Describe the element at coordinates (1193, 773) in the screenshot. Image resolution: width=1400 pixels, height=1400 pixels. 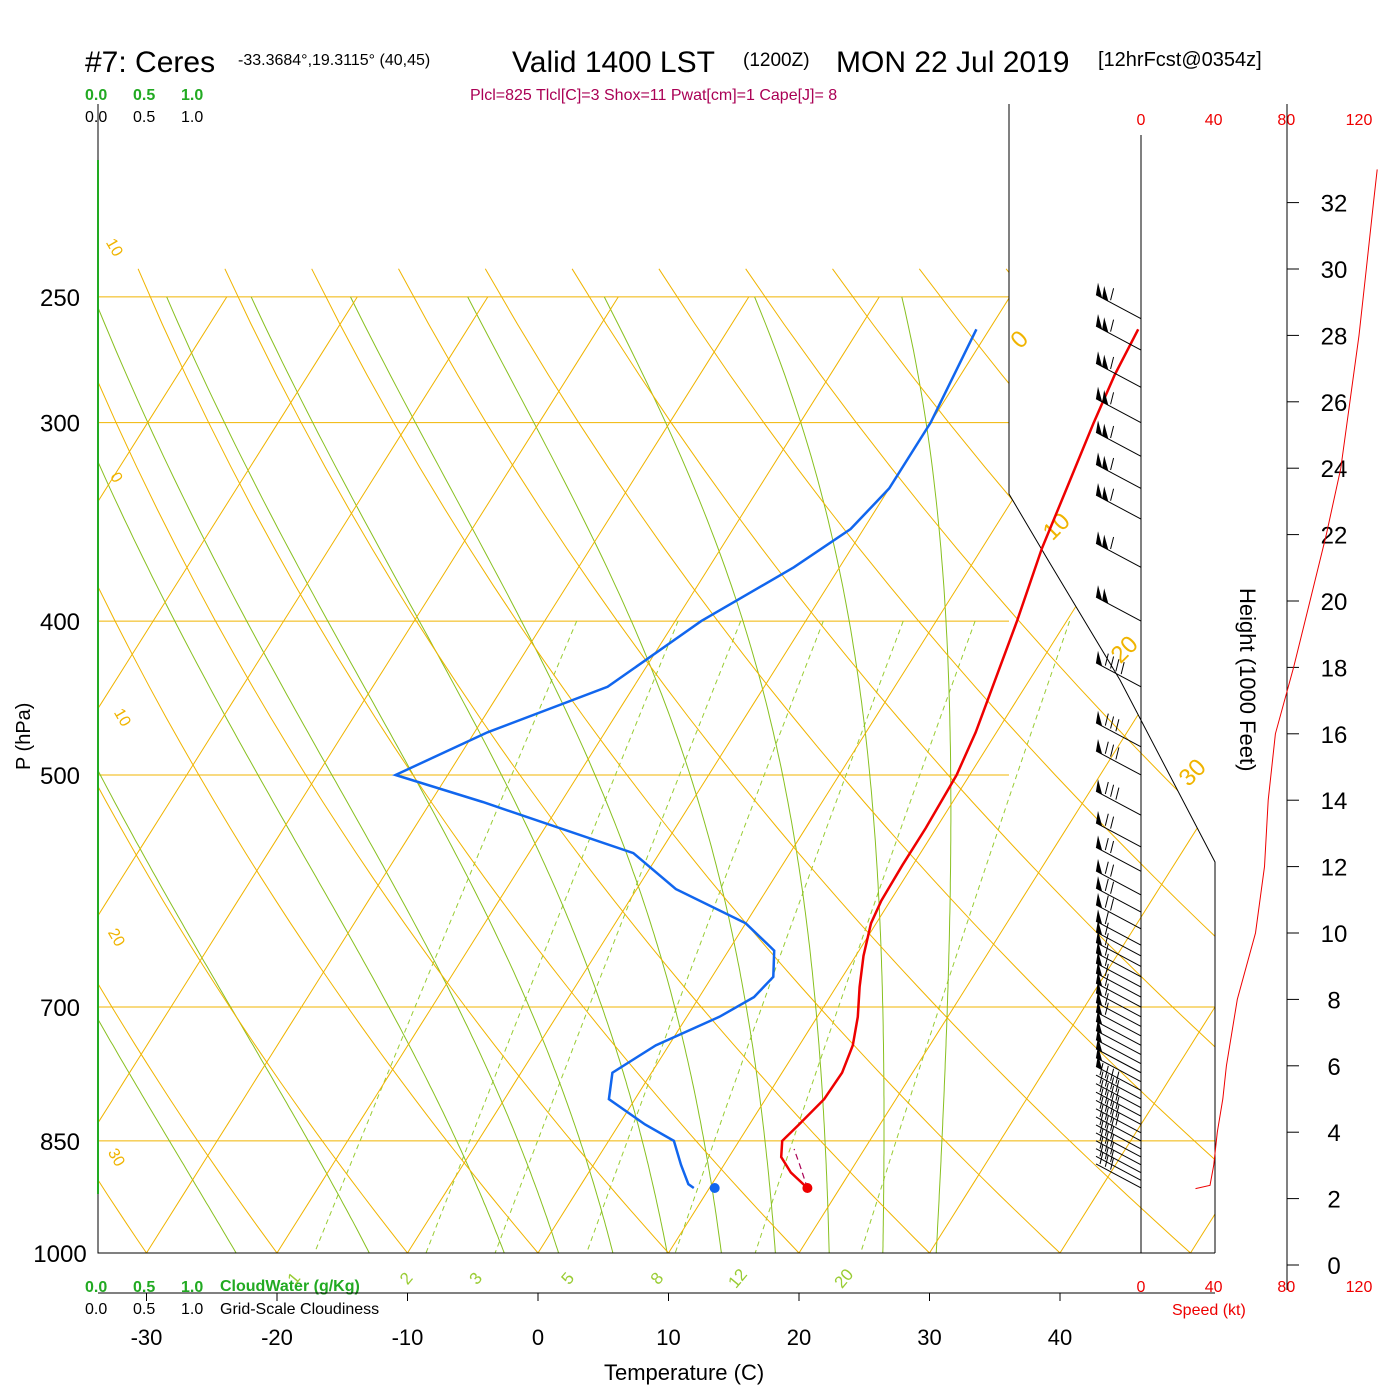
I see `isotherm-label: 30` at that location.